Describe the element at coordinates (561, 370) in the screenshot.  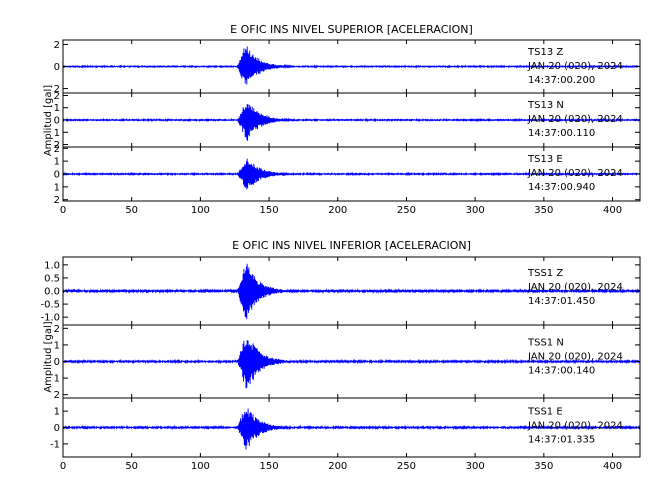
I see `time-label: 14:37:00.140` at that location.